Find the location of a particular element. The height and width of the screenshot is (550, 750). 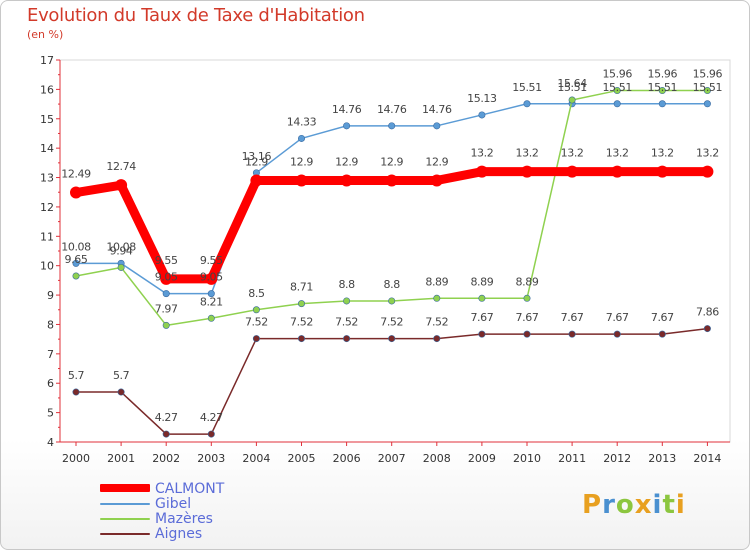

y-tick-label: 11 is located at coordinates (47, 236).